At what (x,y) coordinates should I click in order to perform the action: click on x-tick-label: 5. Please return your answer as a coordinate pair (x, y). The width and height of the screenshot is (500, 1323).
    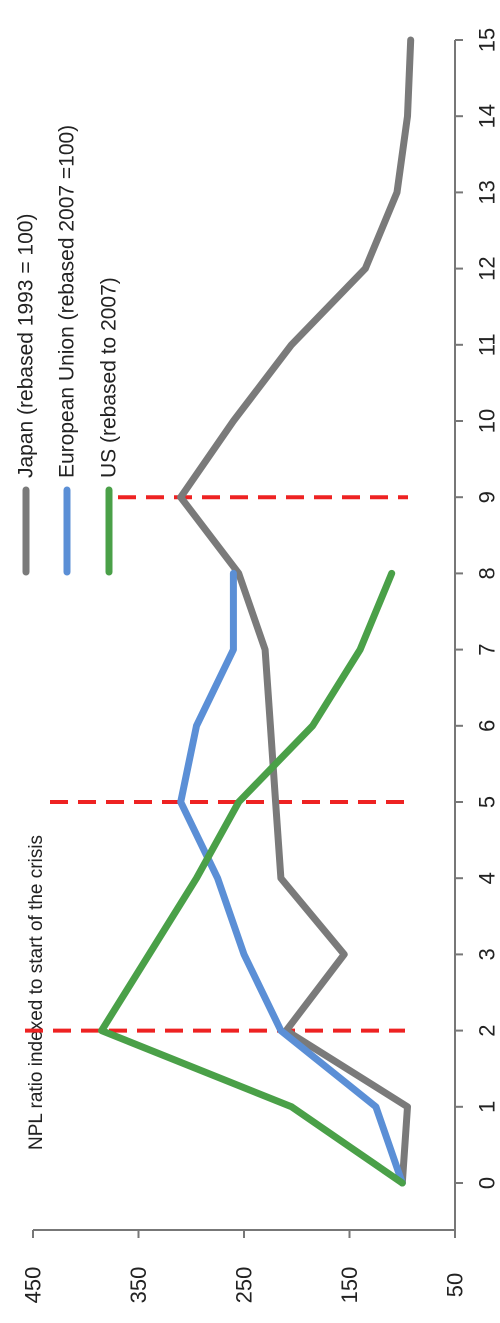
    Looking at the image, I should click on (487, 802).